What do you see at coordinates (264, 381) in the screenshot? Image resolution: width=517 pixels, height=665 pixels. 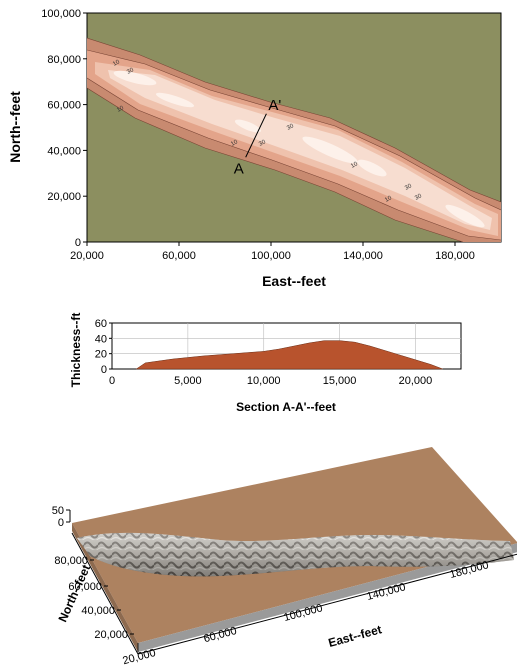 I see `section-x-tick-label: 10,000` at bounding box center [264, 381].